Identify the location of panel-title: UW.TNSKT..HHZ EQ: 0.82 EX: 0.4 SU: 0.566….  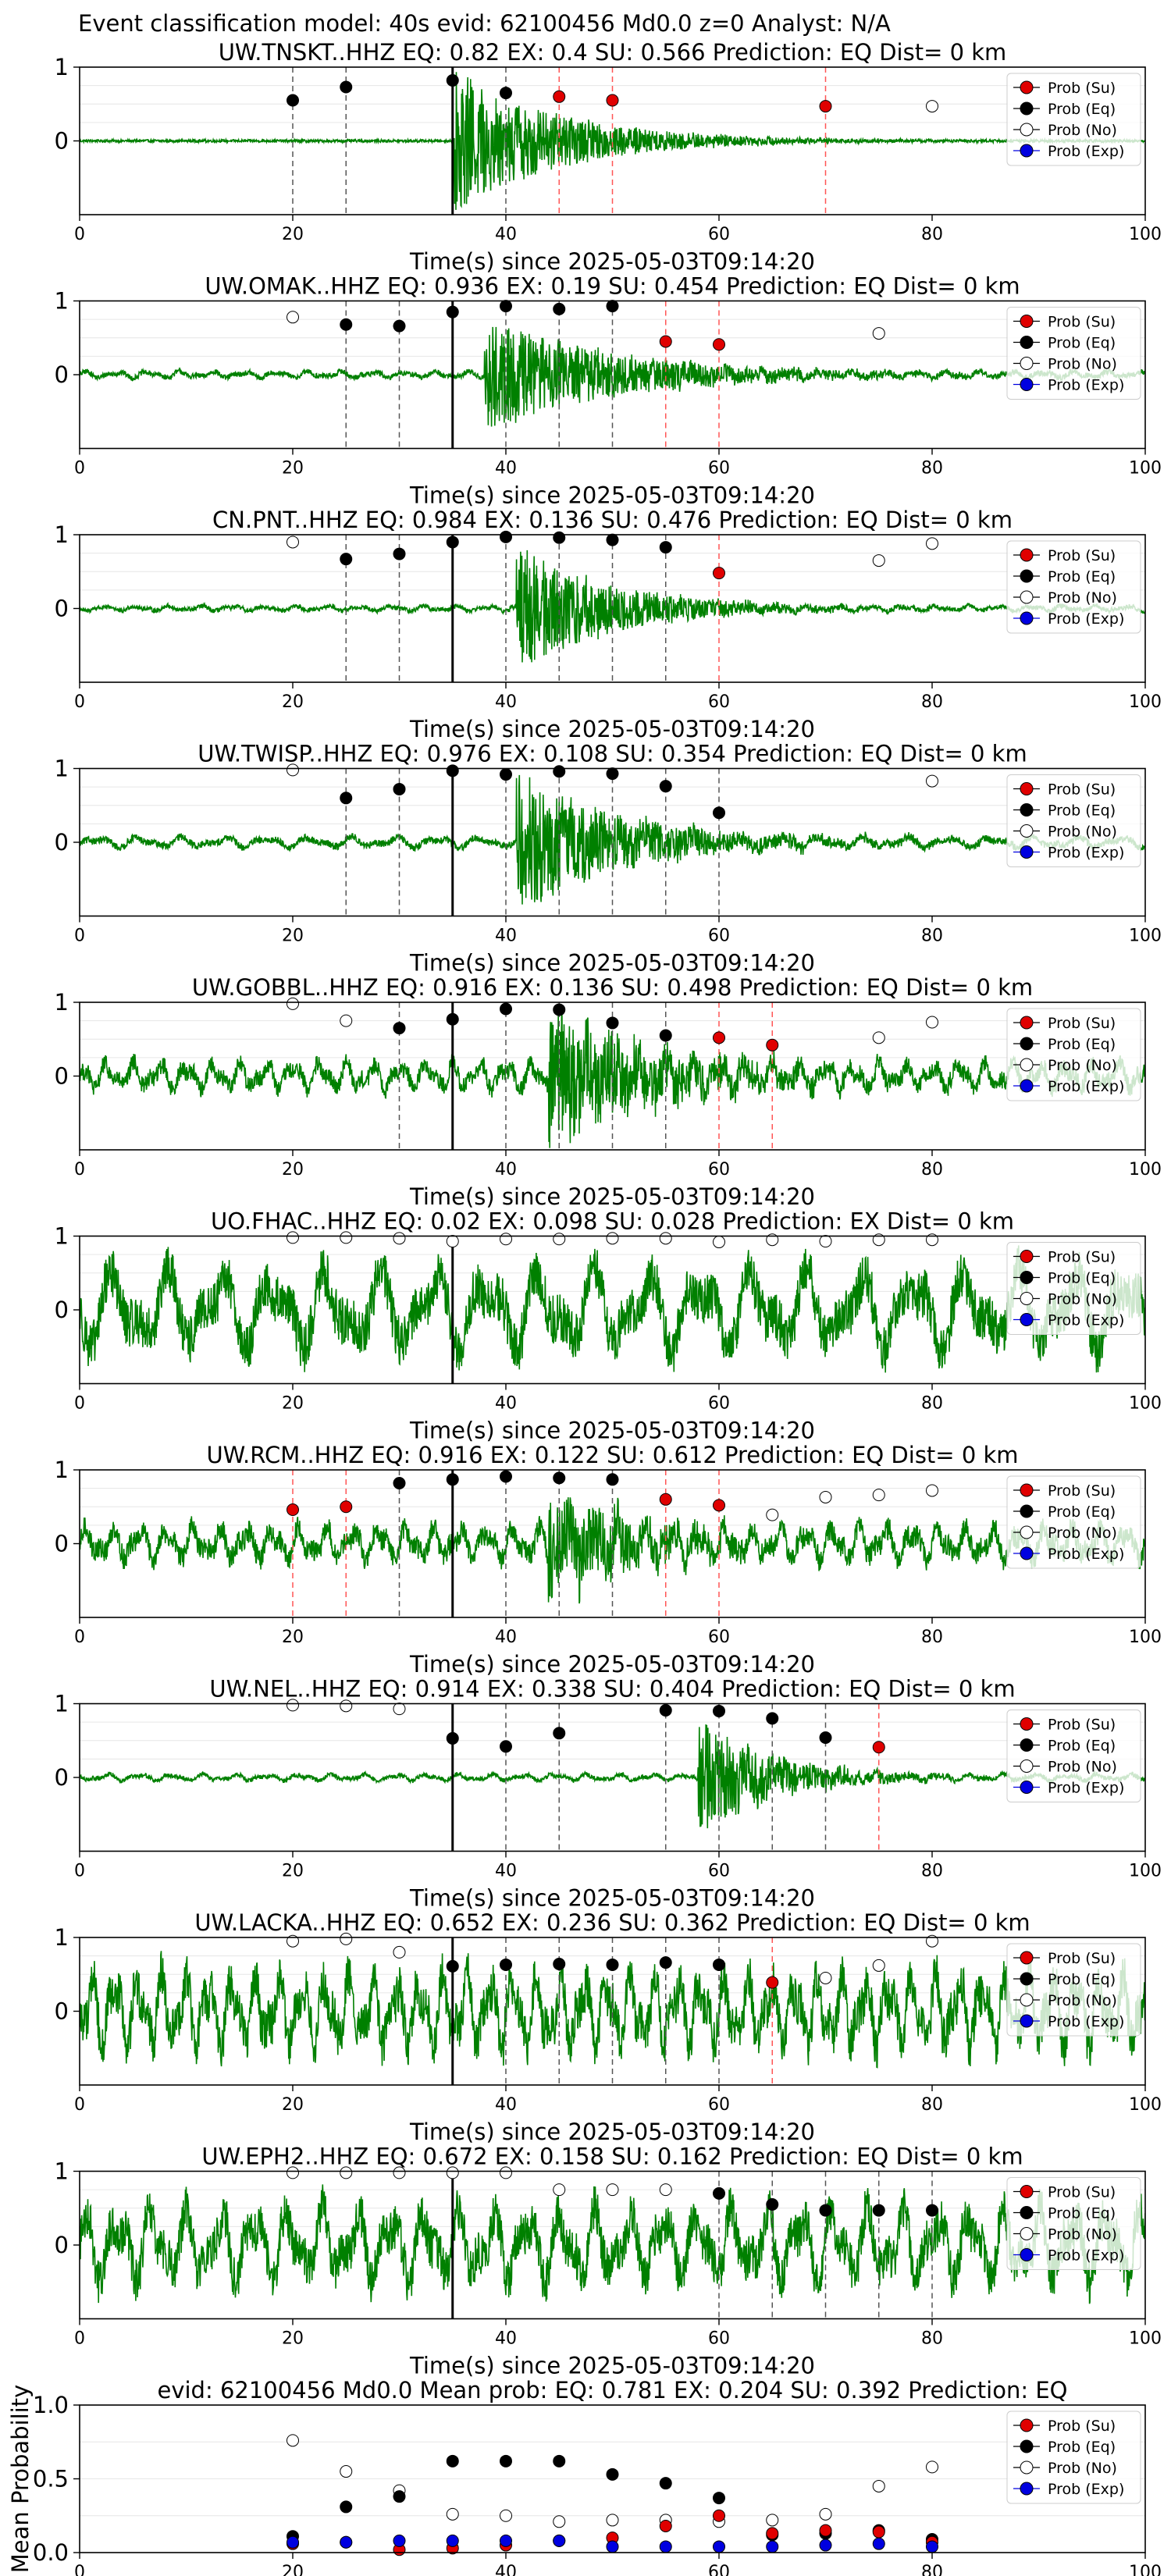
(613, 52).